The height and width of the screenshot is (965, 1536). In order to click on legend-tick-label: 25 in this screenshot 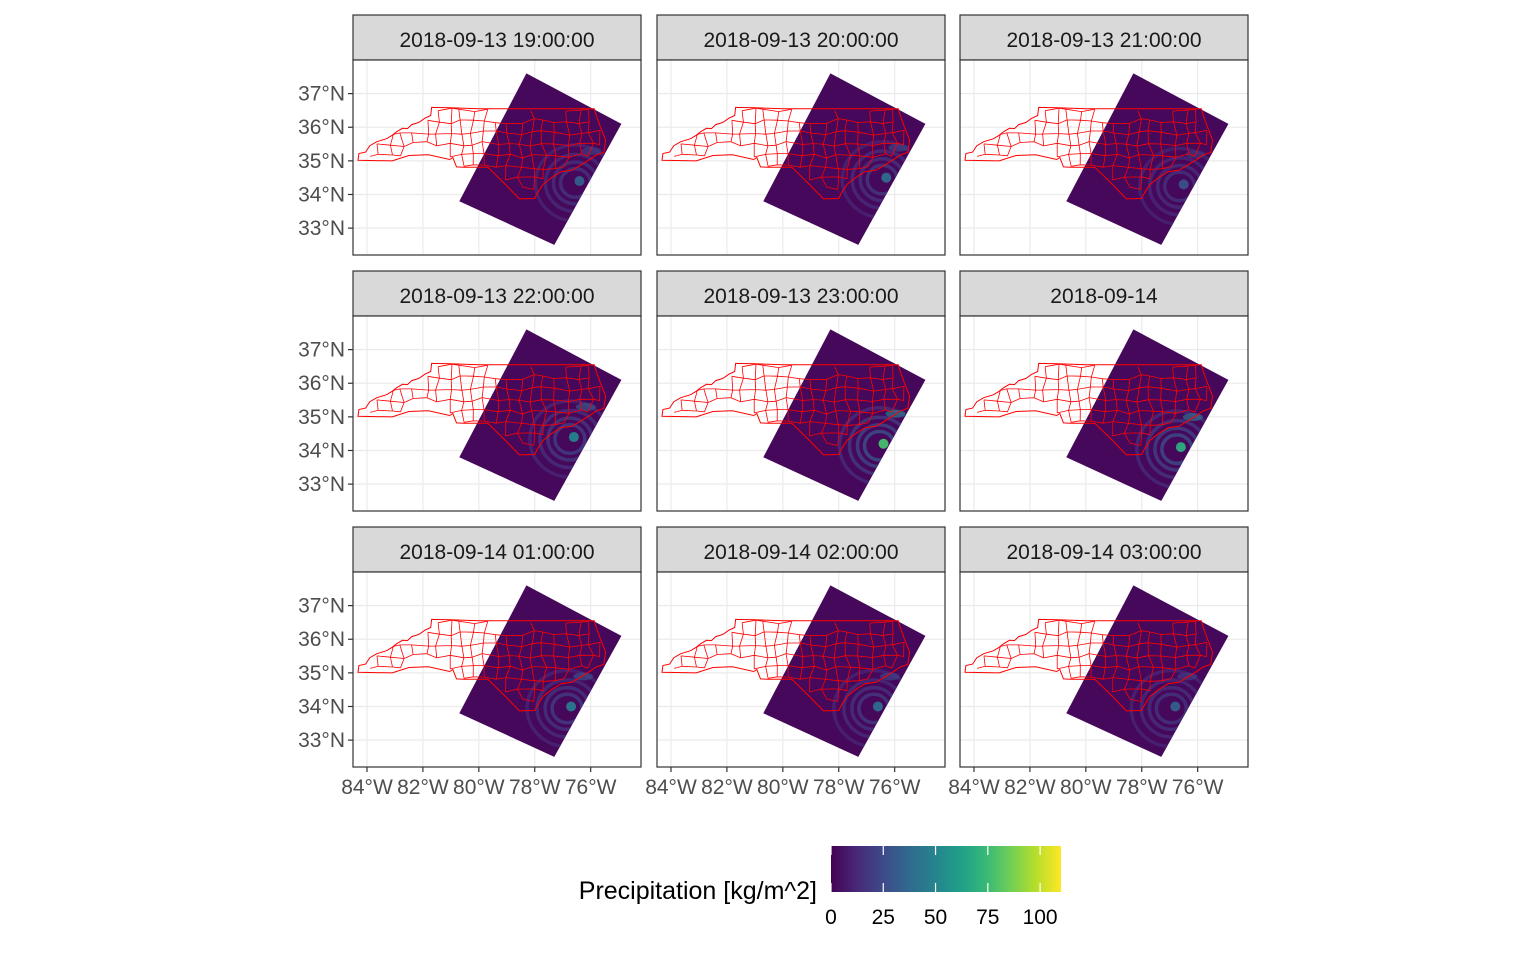, I will do `click(883, 917)`.